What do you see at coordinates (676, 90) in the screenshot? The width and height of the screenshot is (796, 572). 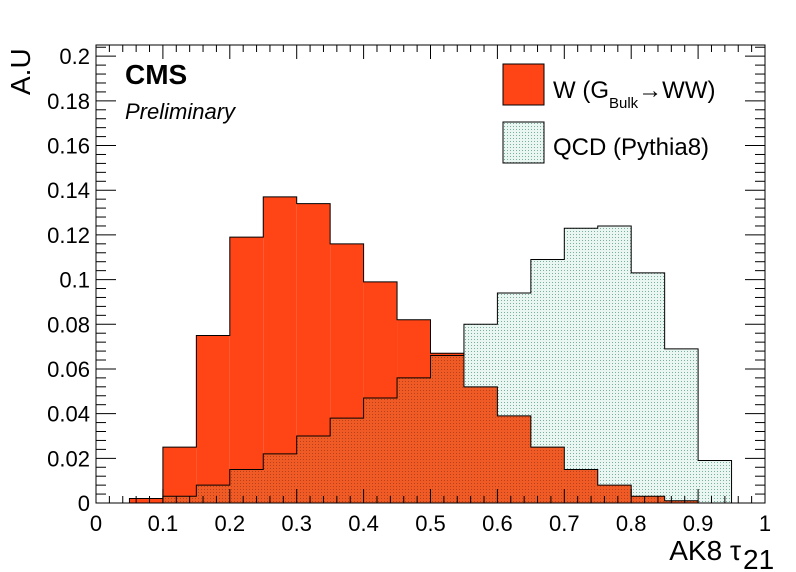 I see `legend-w-suffix: →WW)` at bounding box center [676, 90].